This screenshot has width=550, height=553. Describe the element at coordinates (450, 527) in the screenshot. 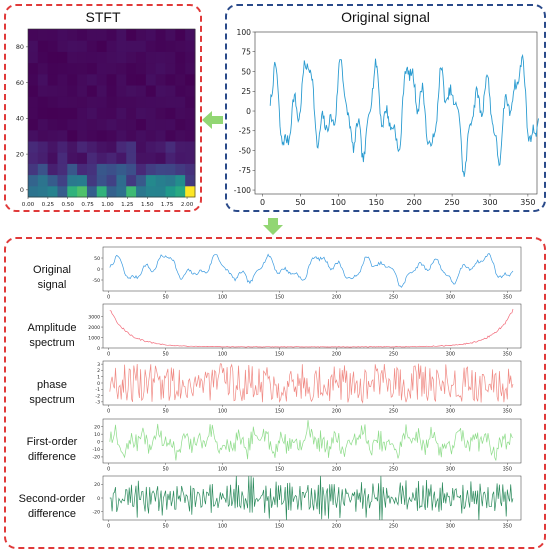

I see `x-tick-label: 300` at that location.